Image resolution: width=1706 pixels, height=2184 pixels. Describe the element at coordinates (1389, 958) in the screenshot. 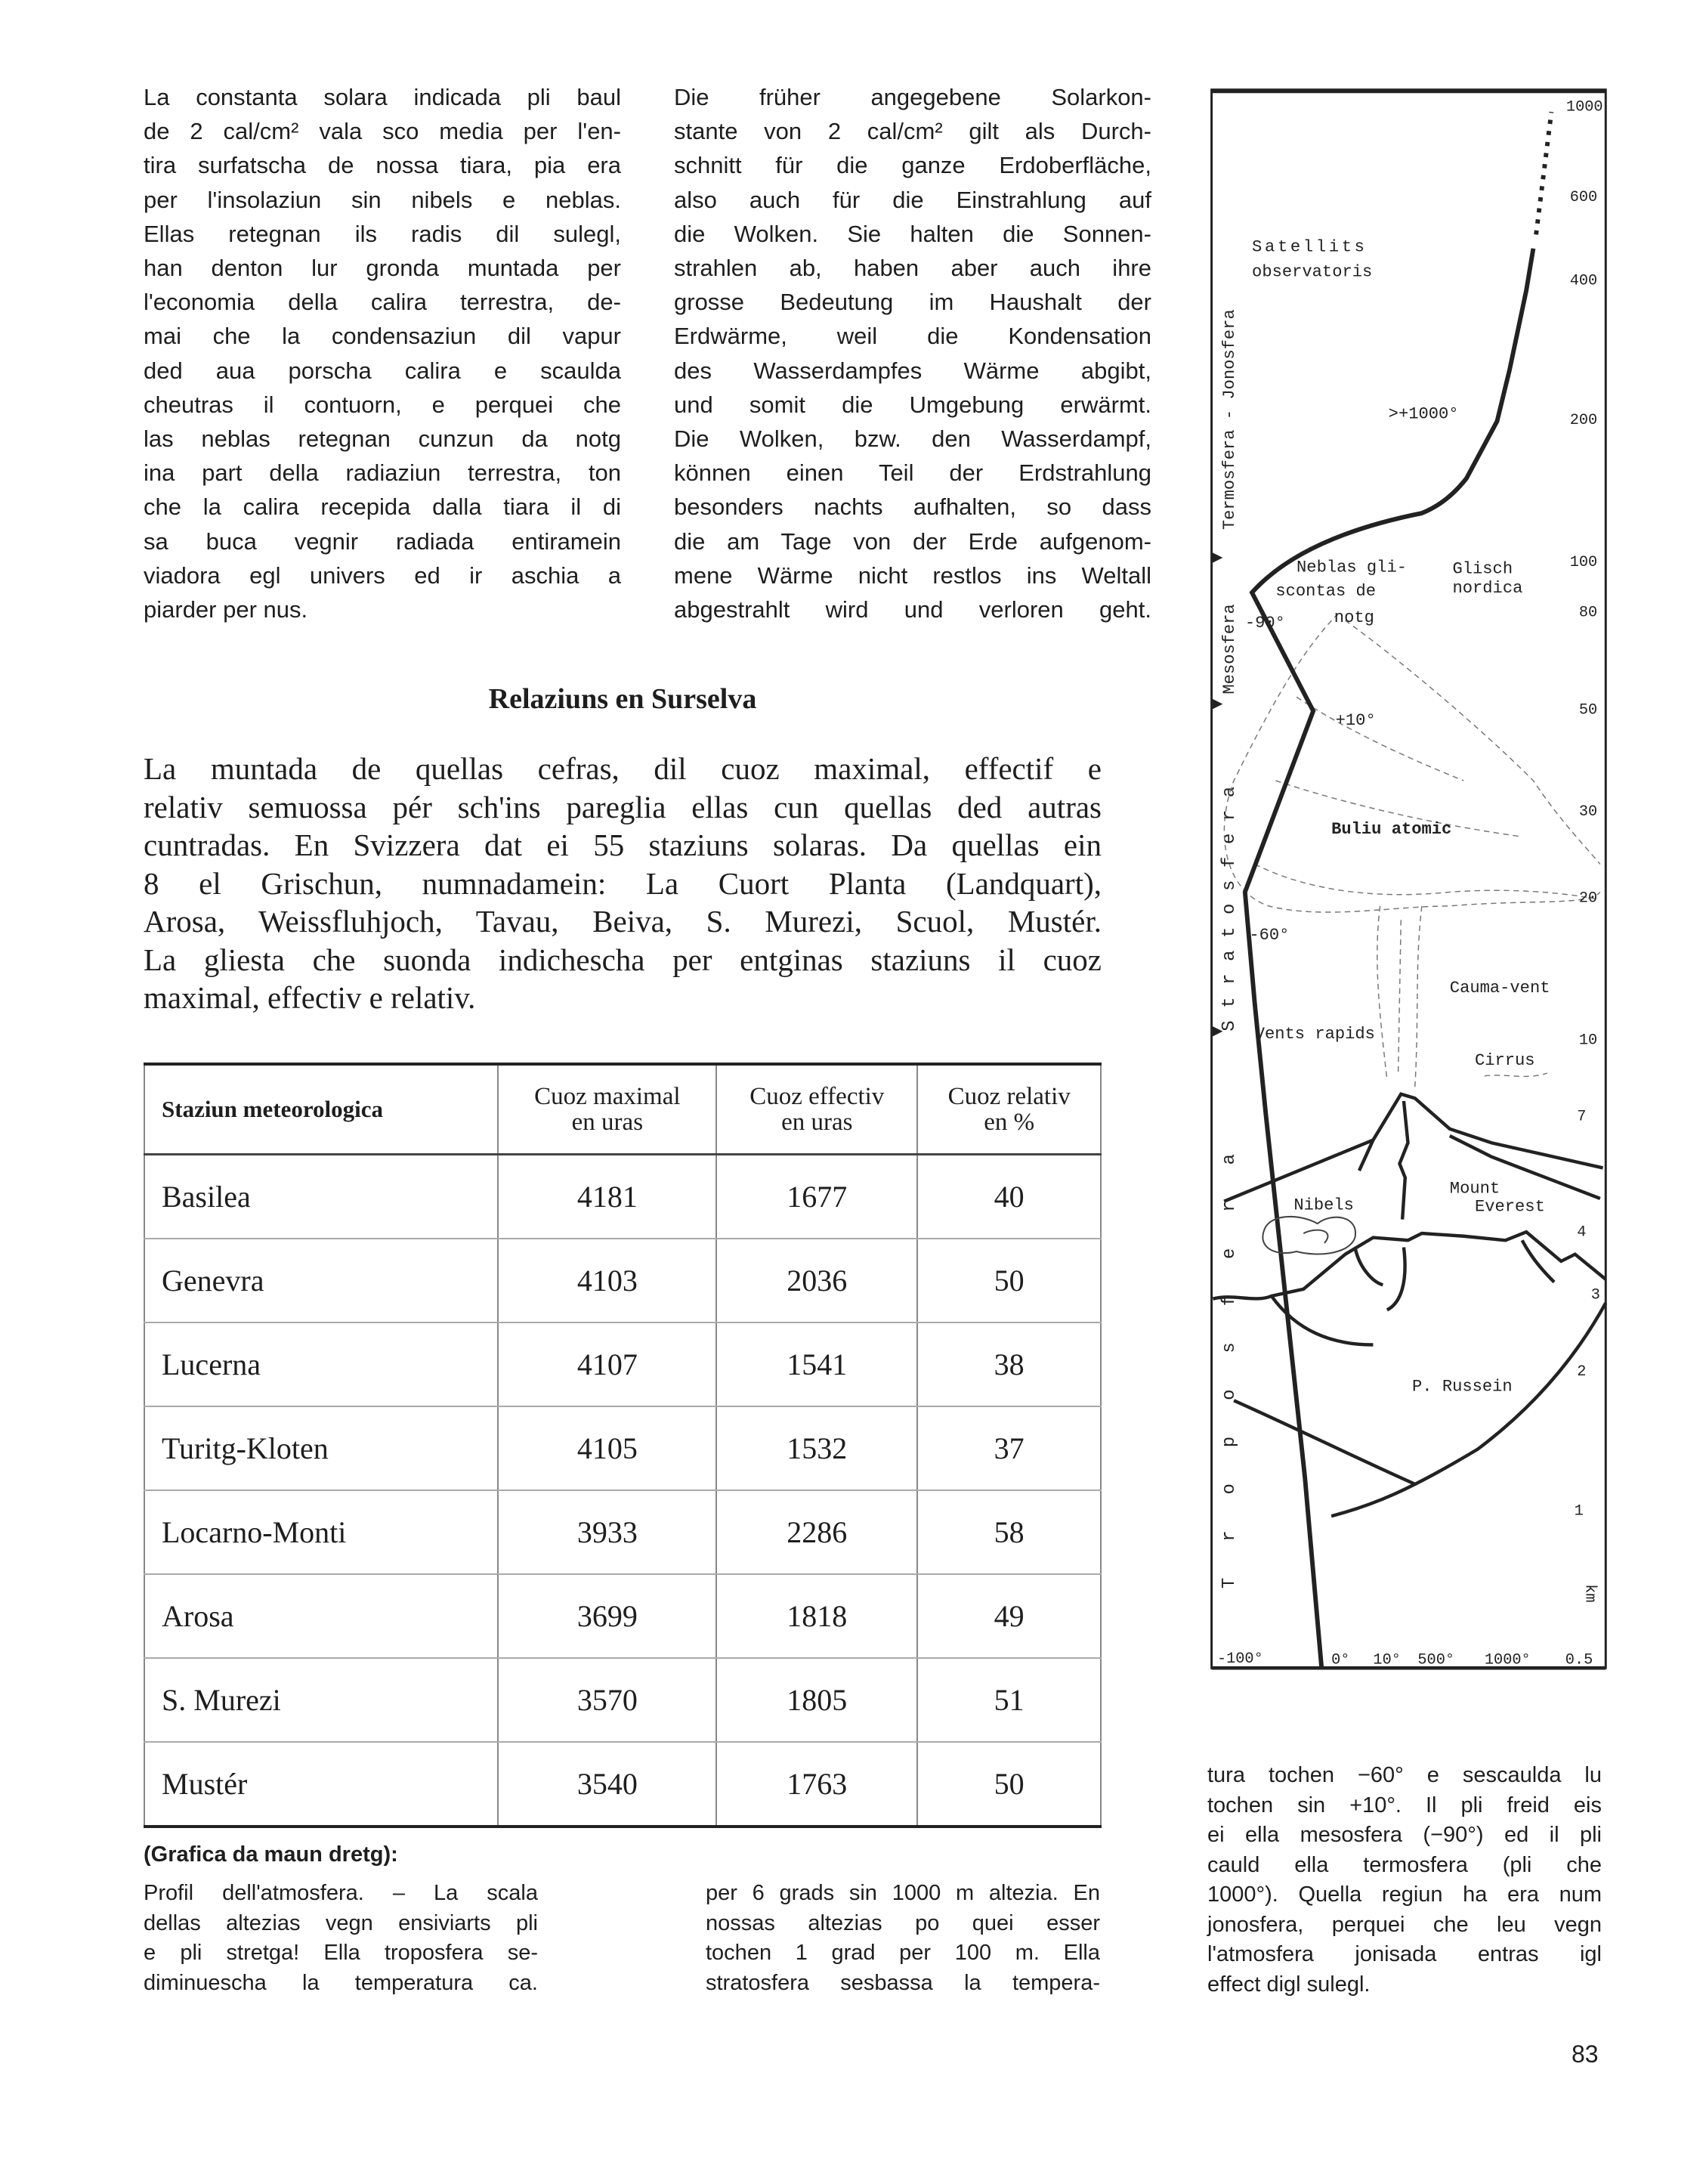

I see `temperature-curve` at that location.